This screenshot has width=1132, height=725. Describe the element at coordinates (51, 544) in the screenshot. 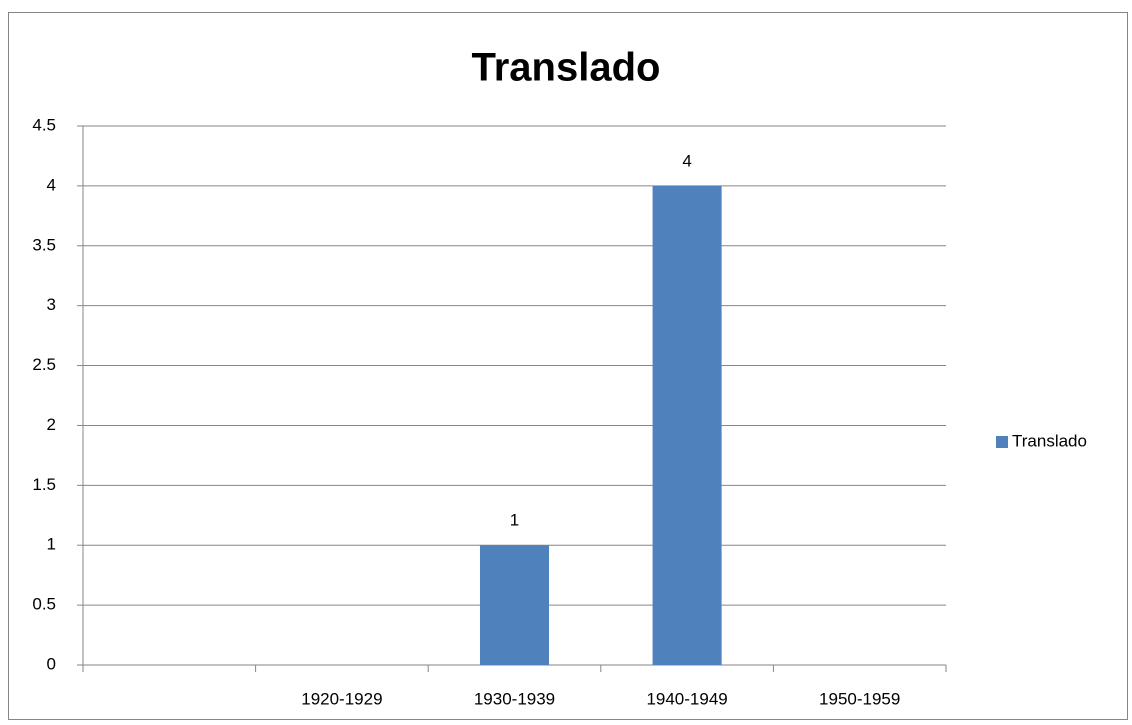

I see `y-tick-label: 1` at that location.